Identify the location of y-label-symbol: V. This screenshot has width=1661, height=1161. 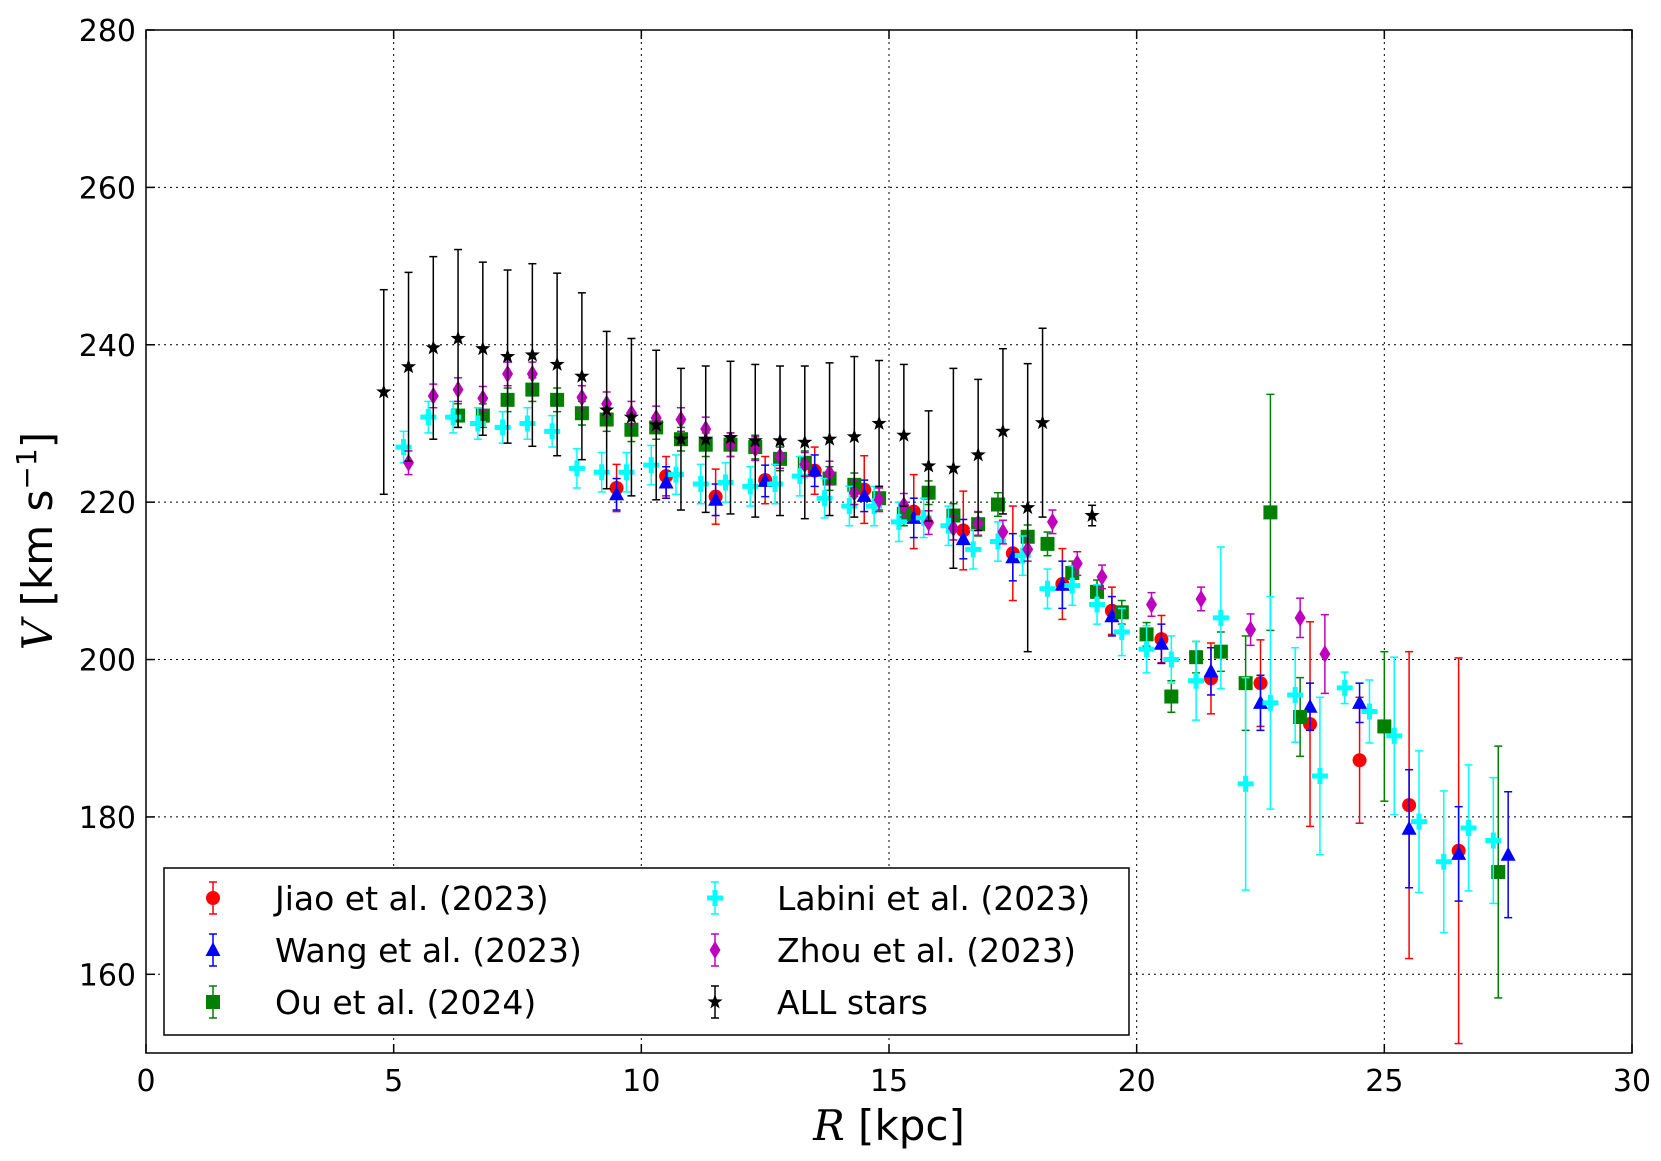
(37, 633).